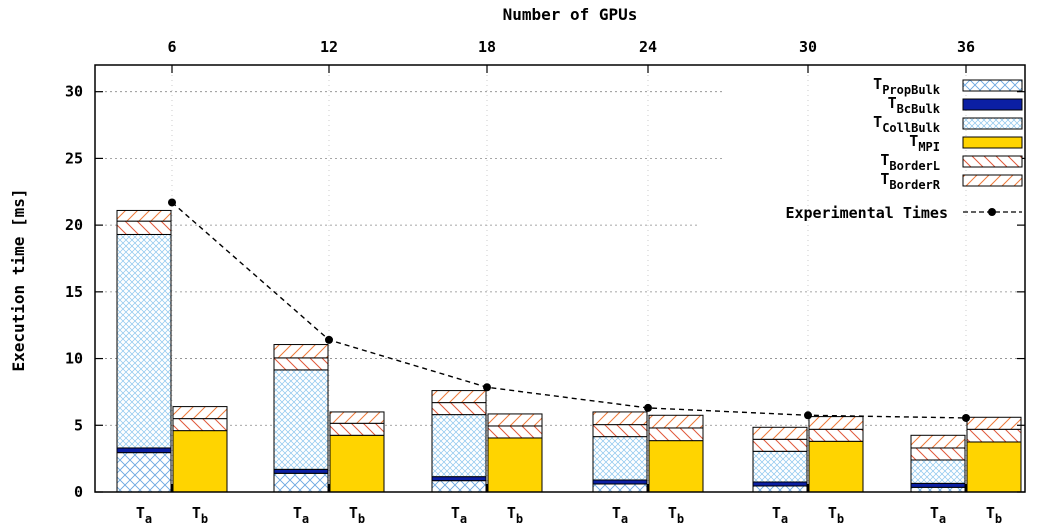 The width and height of the screenshot is (1040, 528). I want to click on legend-swatch-borderl, so click(992, 161).